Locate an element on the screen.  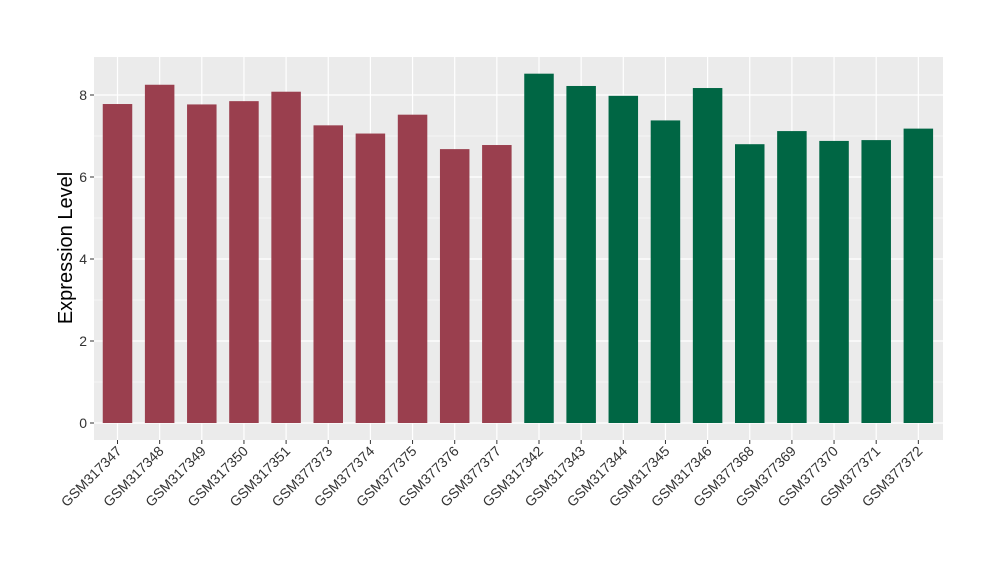
y-axis: 0 2 4 6 8 is located at coordinates (86, 259).